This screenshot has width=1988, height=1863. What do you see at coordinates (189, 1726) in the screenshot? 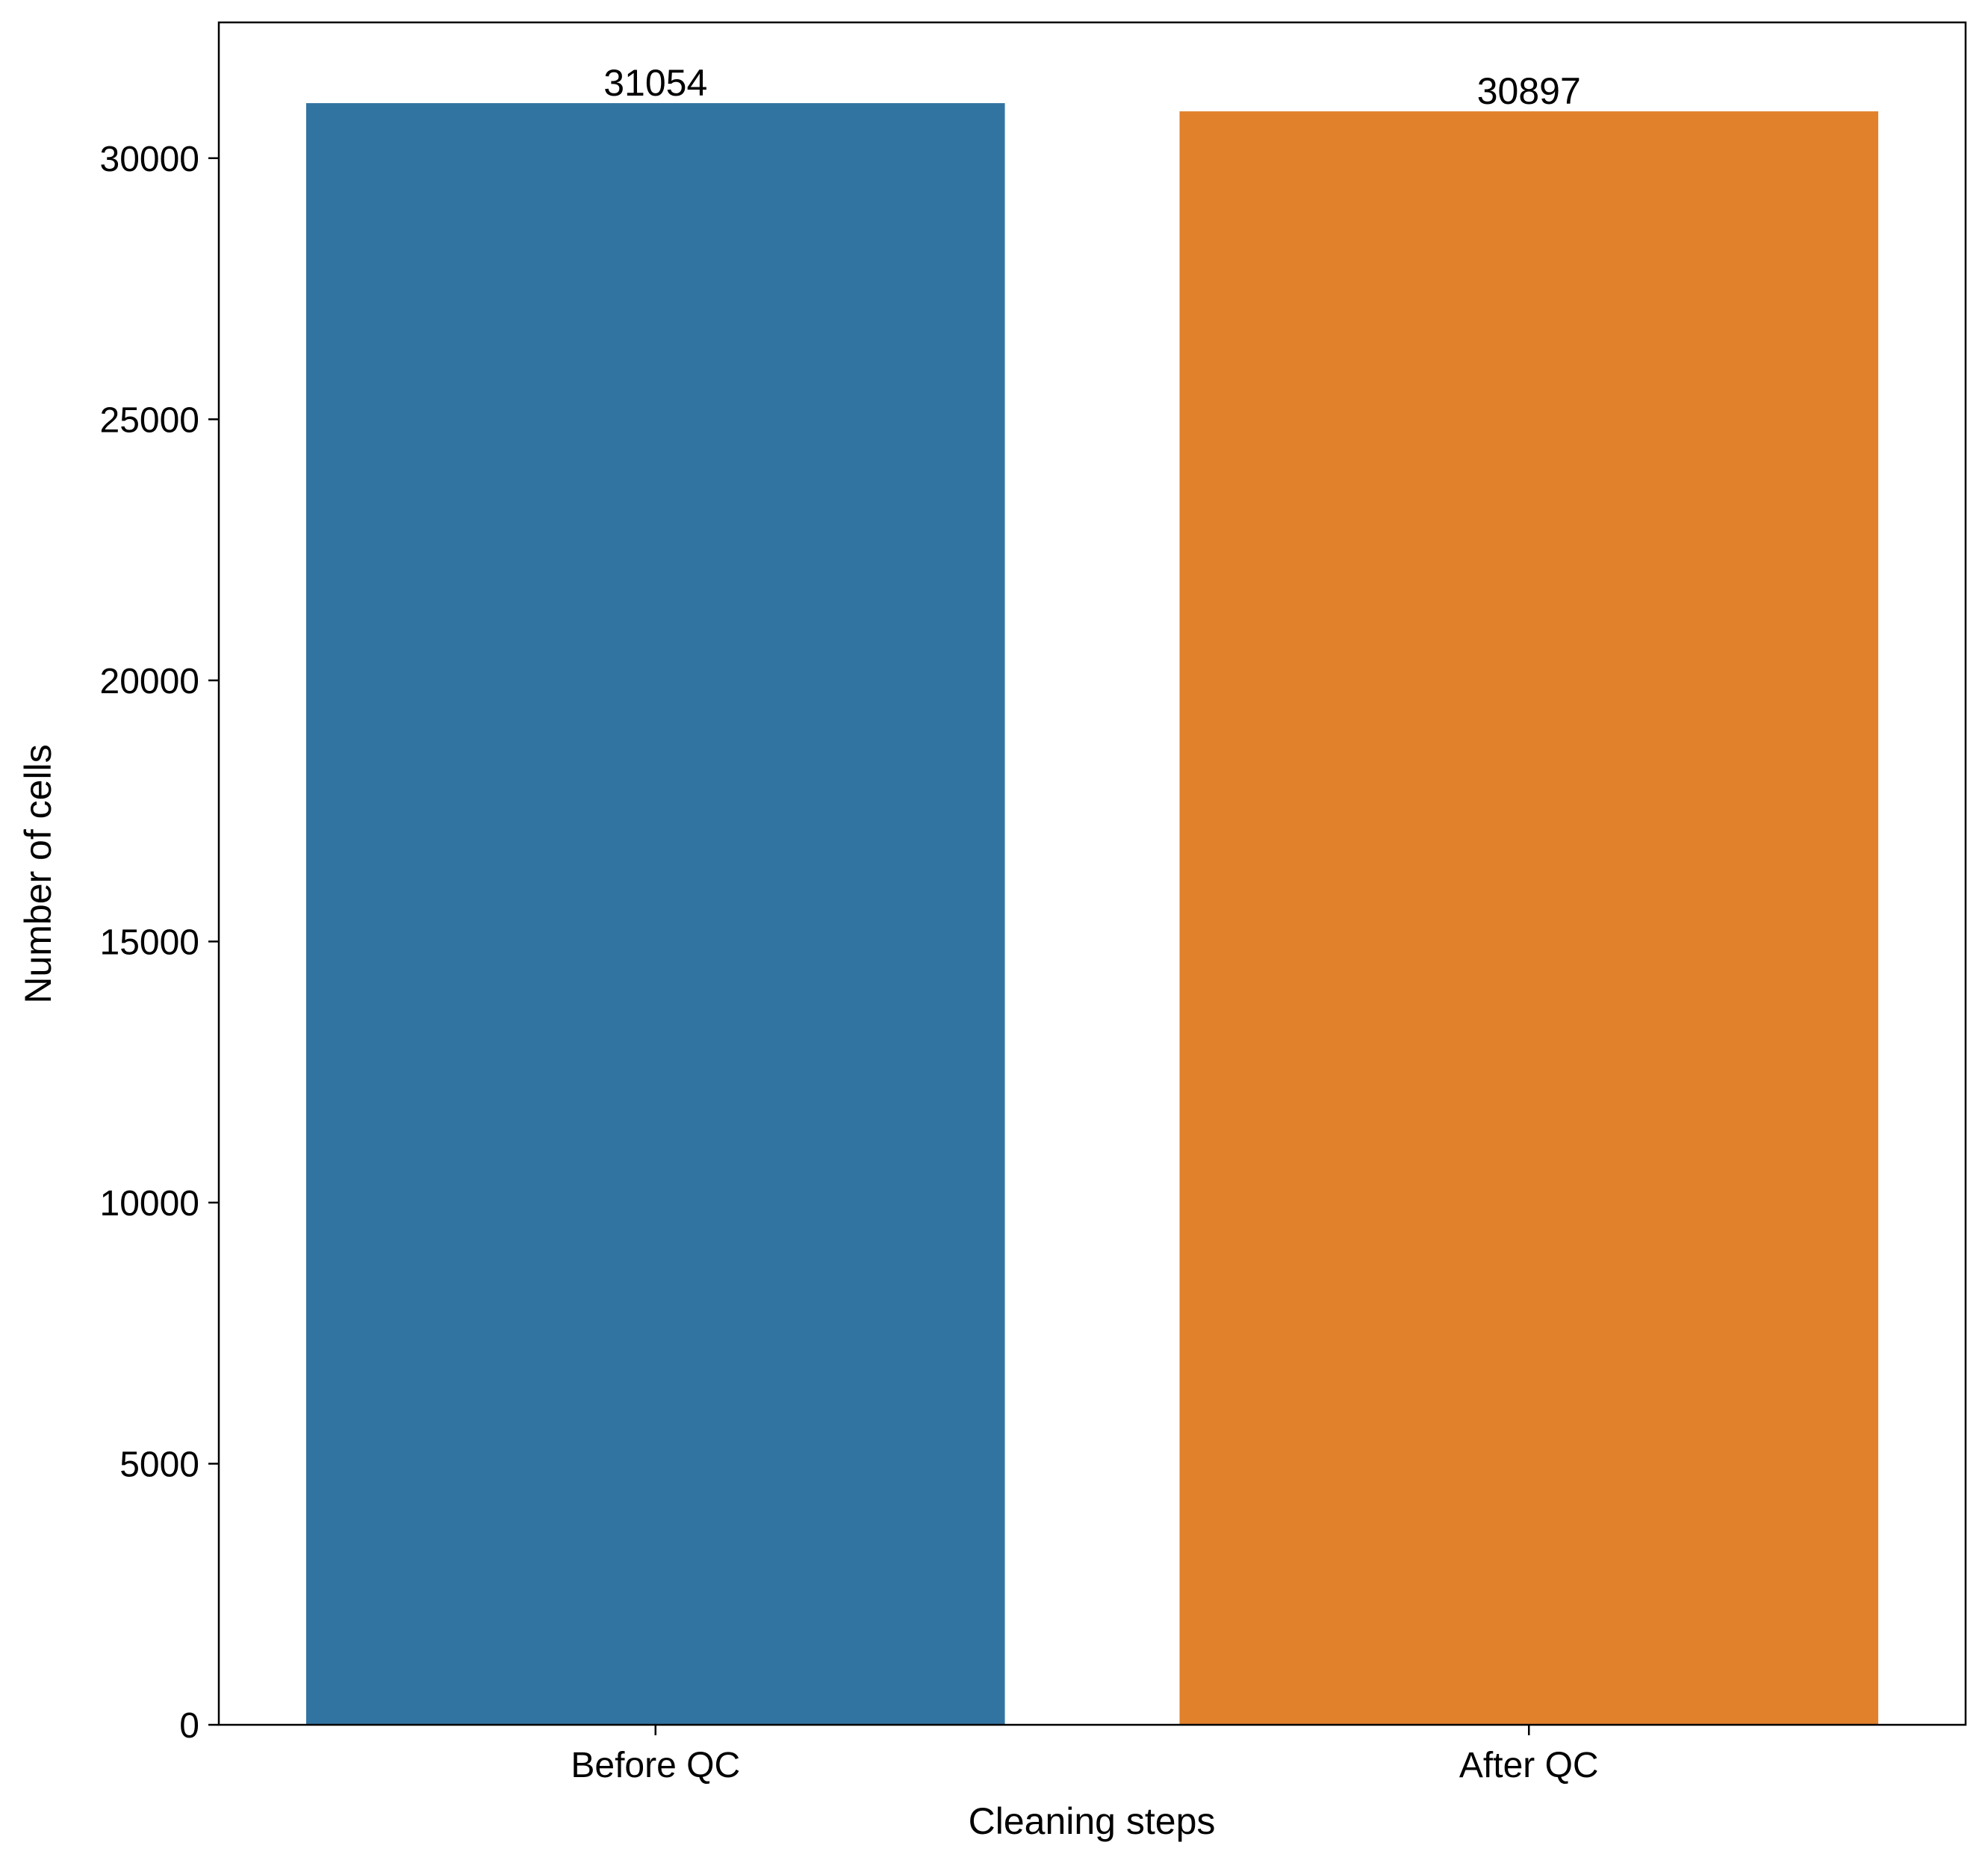
I see `y-tick-label: 0` at bounding box center [189, 1726].